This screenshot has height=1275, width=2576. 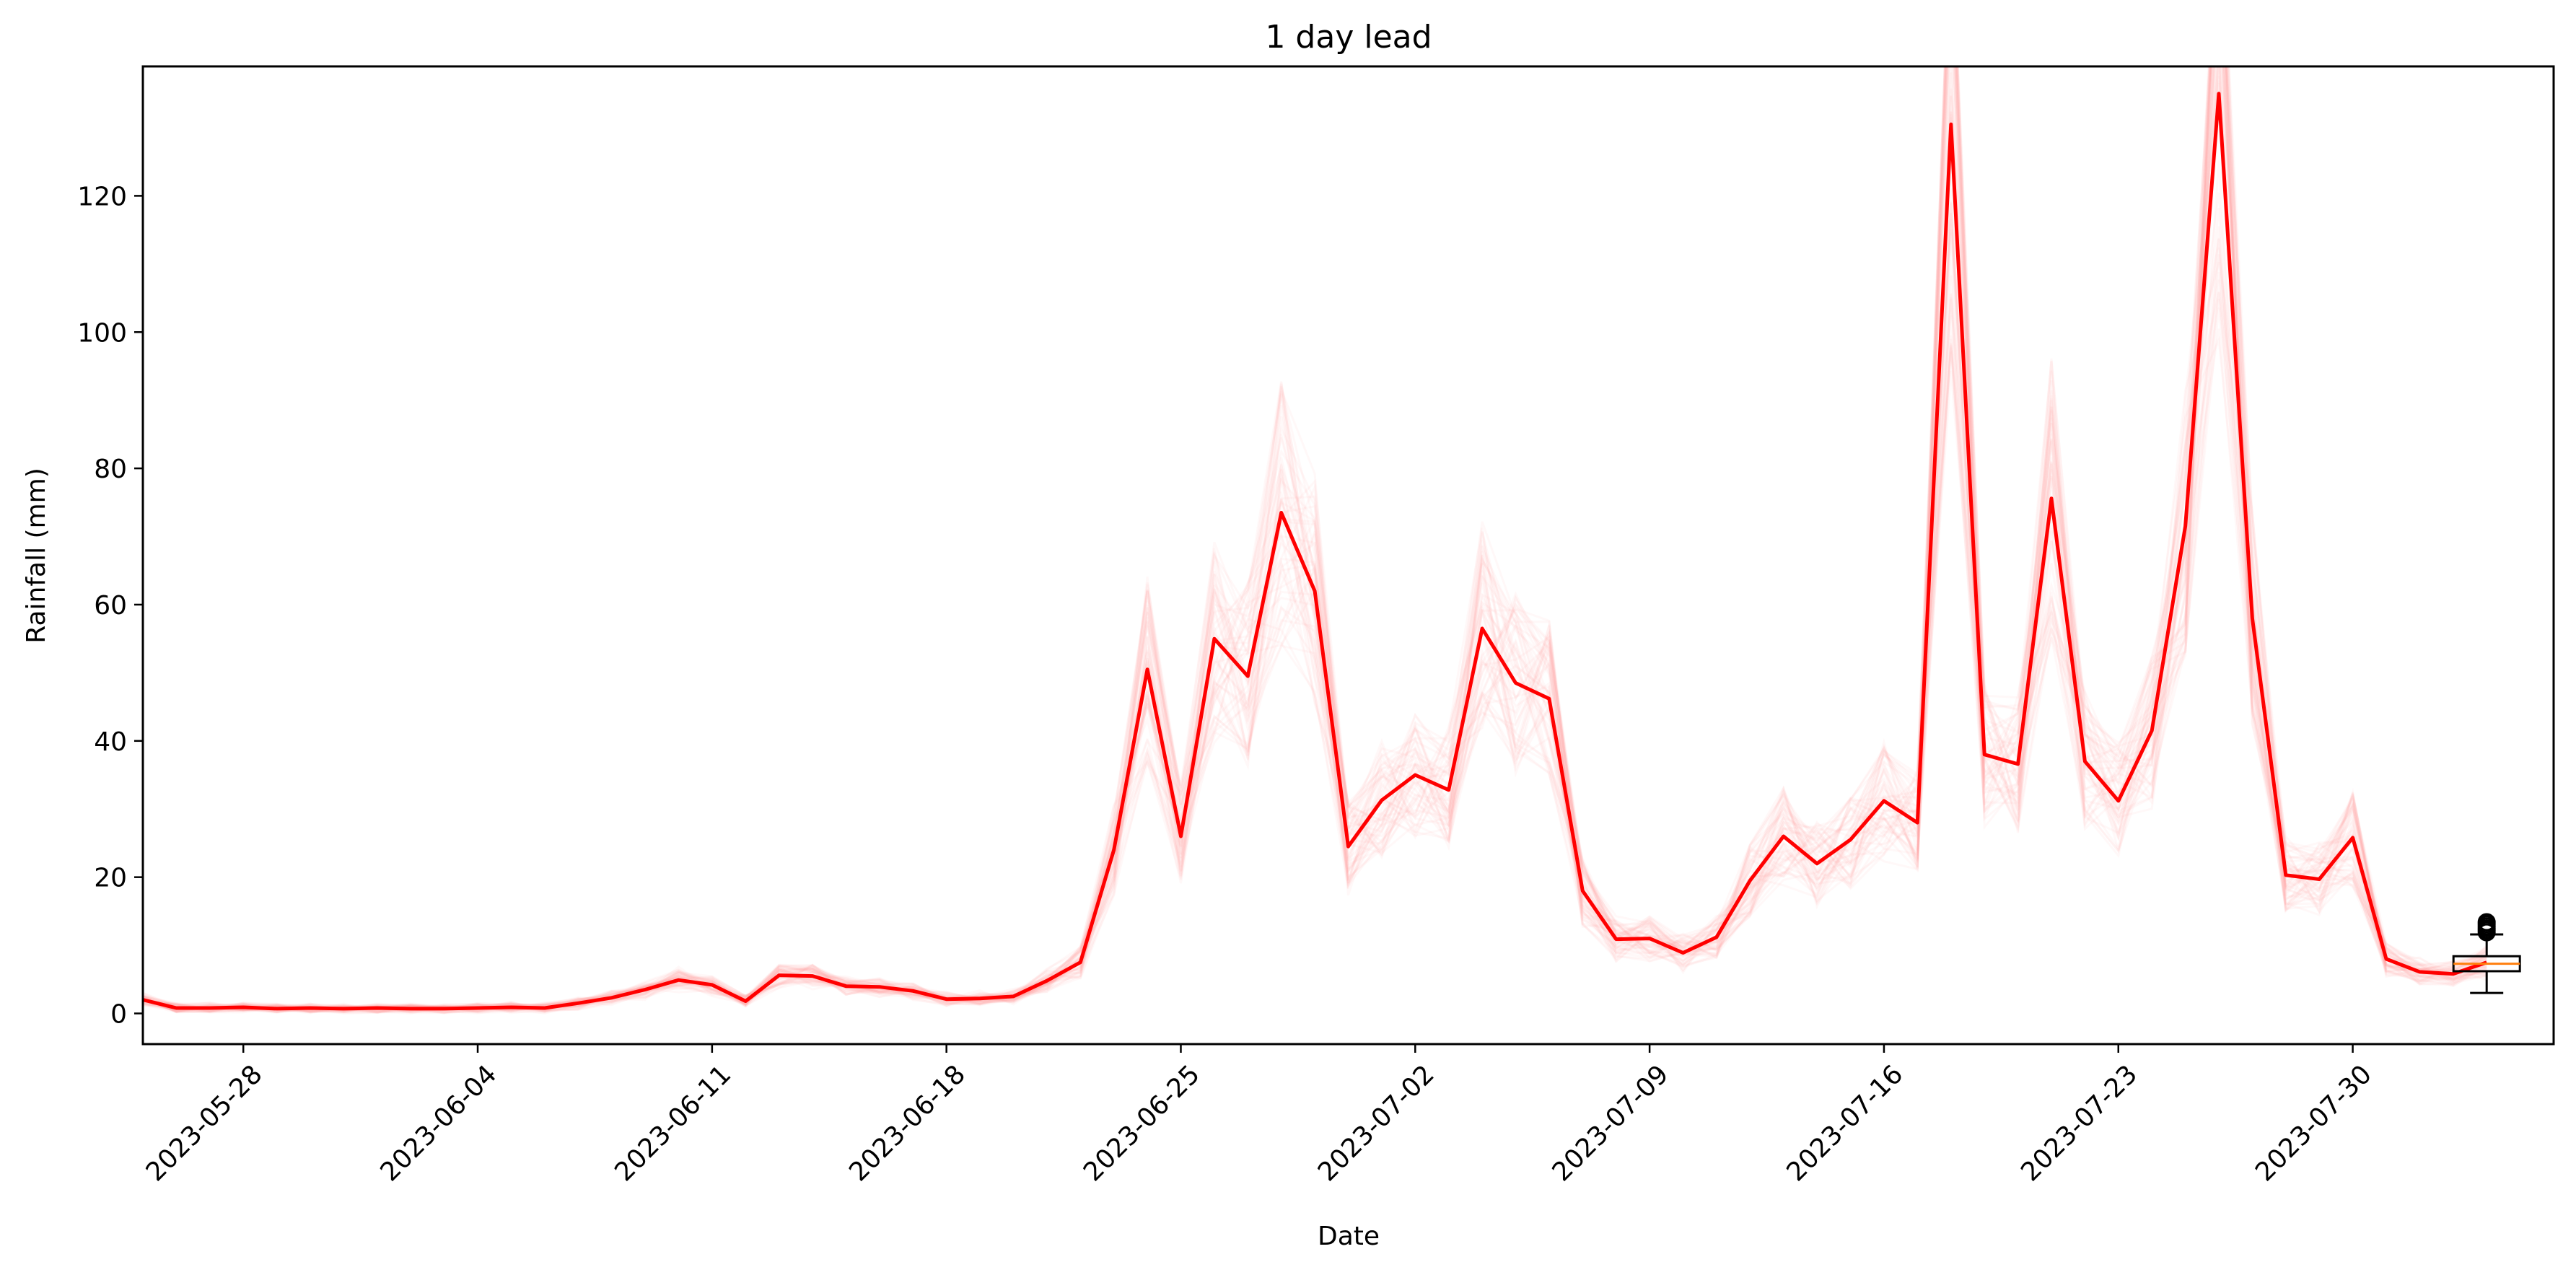 What do you see at coordinates (673, 1123) in the screenshot?
I see `x-tick-label: 2023-06-11` at bounding box center [673, 1123].